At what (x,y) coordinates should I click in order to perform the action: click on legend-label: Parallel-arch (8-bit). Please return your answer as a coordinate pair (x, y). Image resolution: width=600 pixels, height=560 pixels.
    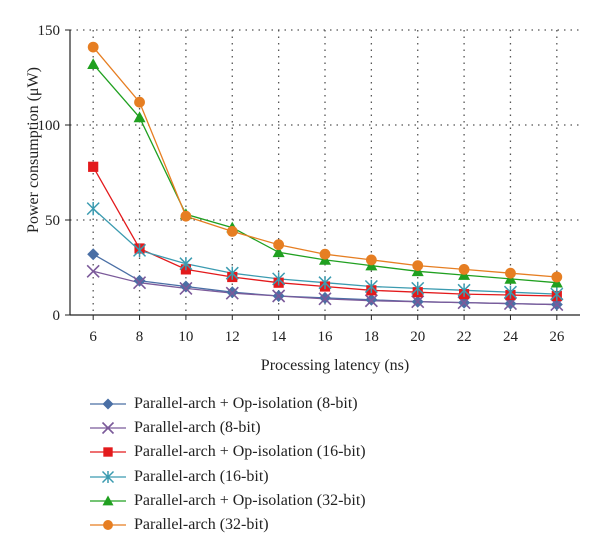
    Looking at the image, I should click on (197, 428).